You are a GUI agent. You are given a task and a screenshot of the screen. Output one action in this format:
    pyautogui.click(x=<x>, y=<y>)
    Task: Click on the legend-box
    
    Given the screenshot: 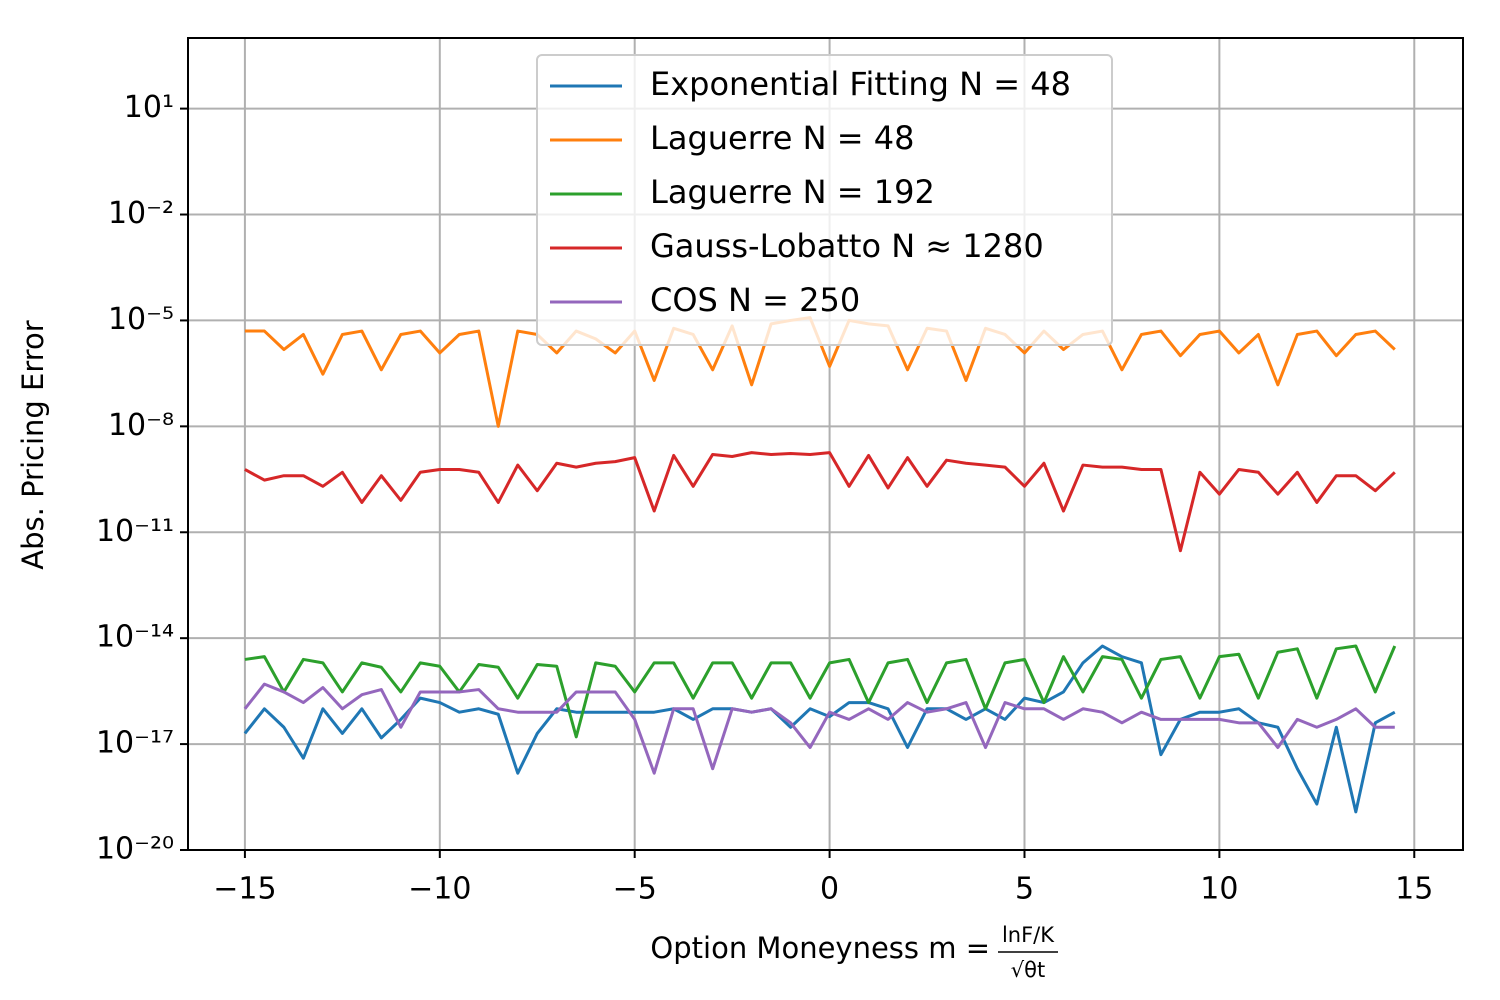 What is the action you would take?
    pyautogui.click(x=824, y=200)
    